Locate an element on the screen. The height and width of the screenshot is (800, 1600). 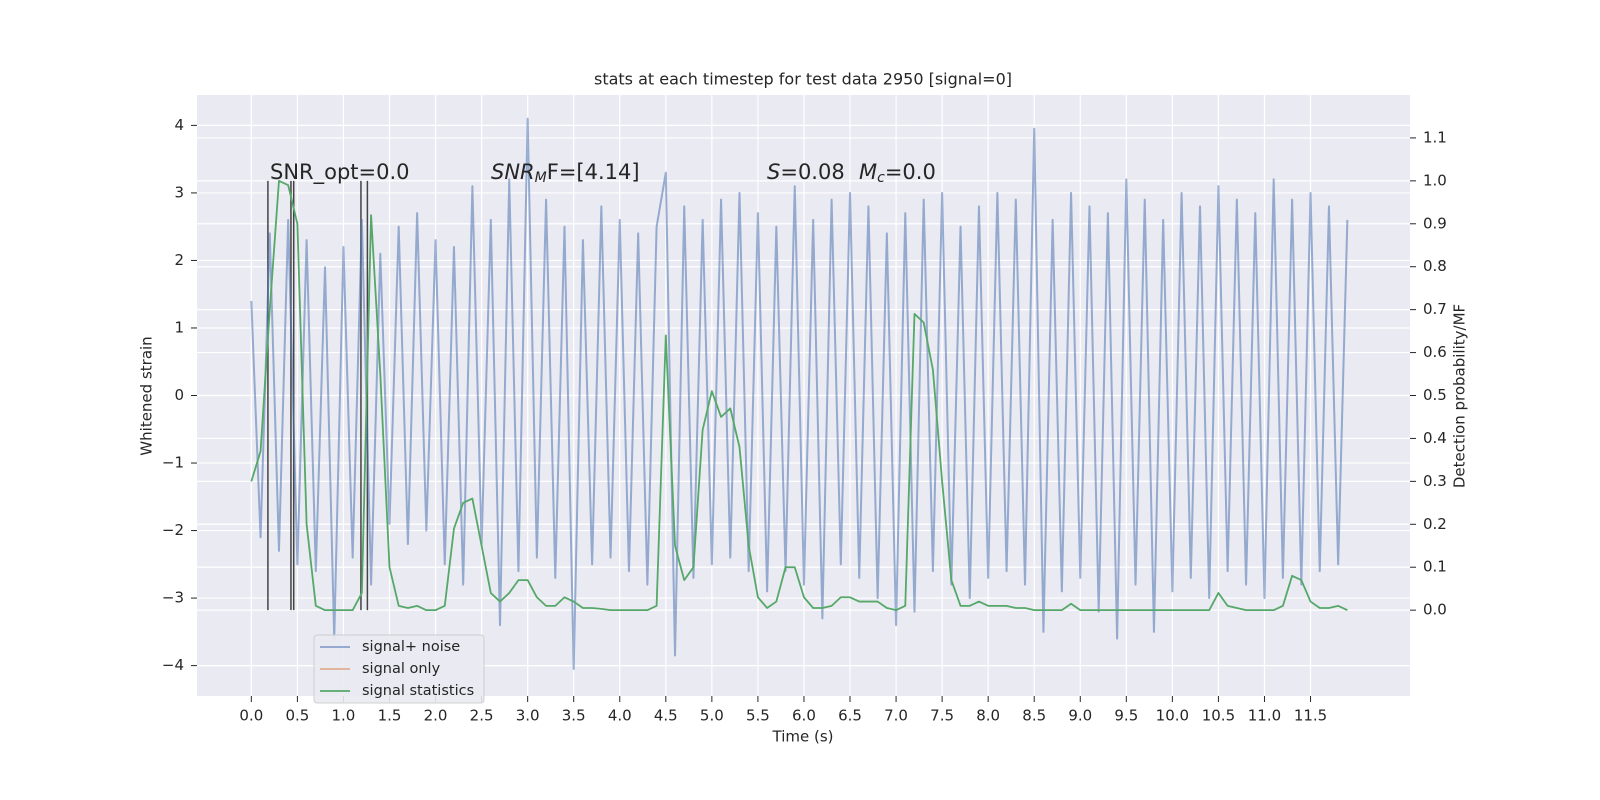
y2-tick-label: 0.8 is located at coordinates (1435, 266).